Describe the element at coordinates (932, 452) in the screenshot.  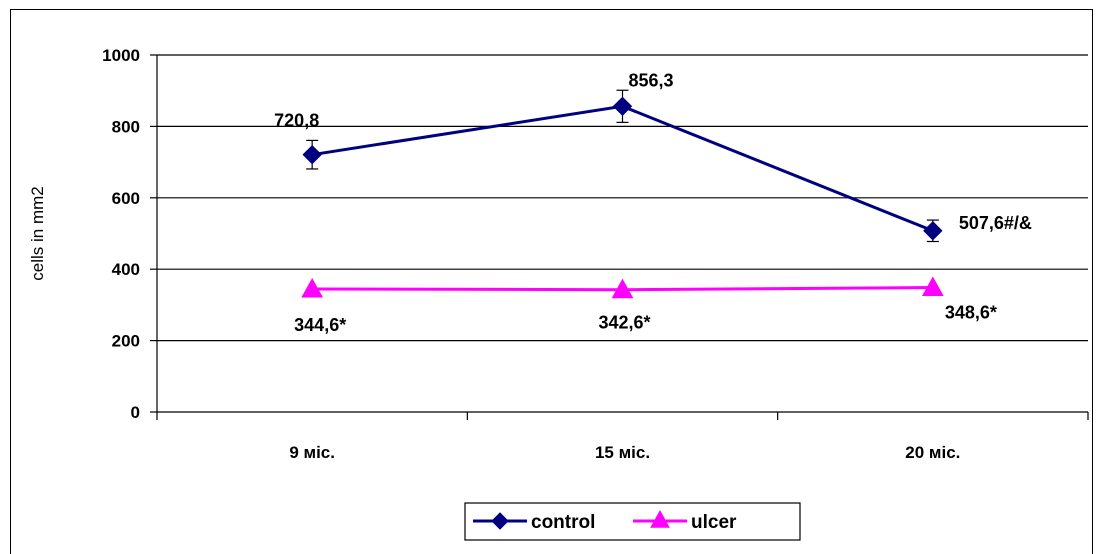
I see `x-tick-label: 20 міс.` at that location.